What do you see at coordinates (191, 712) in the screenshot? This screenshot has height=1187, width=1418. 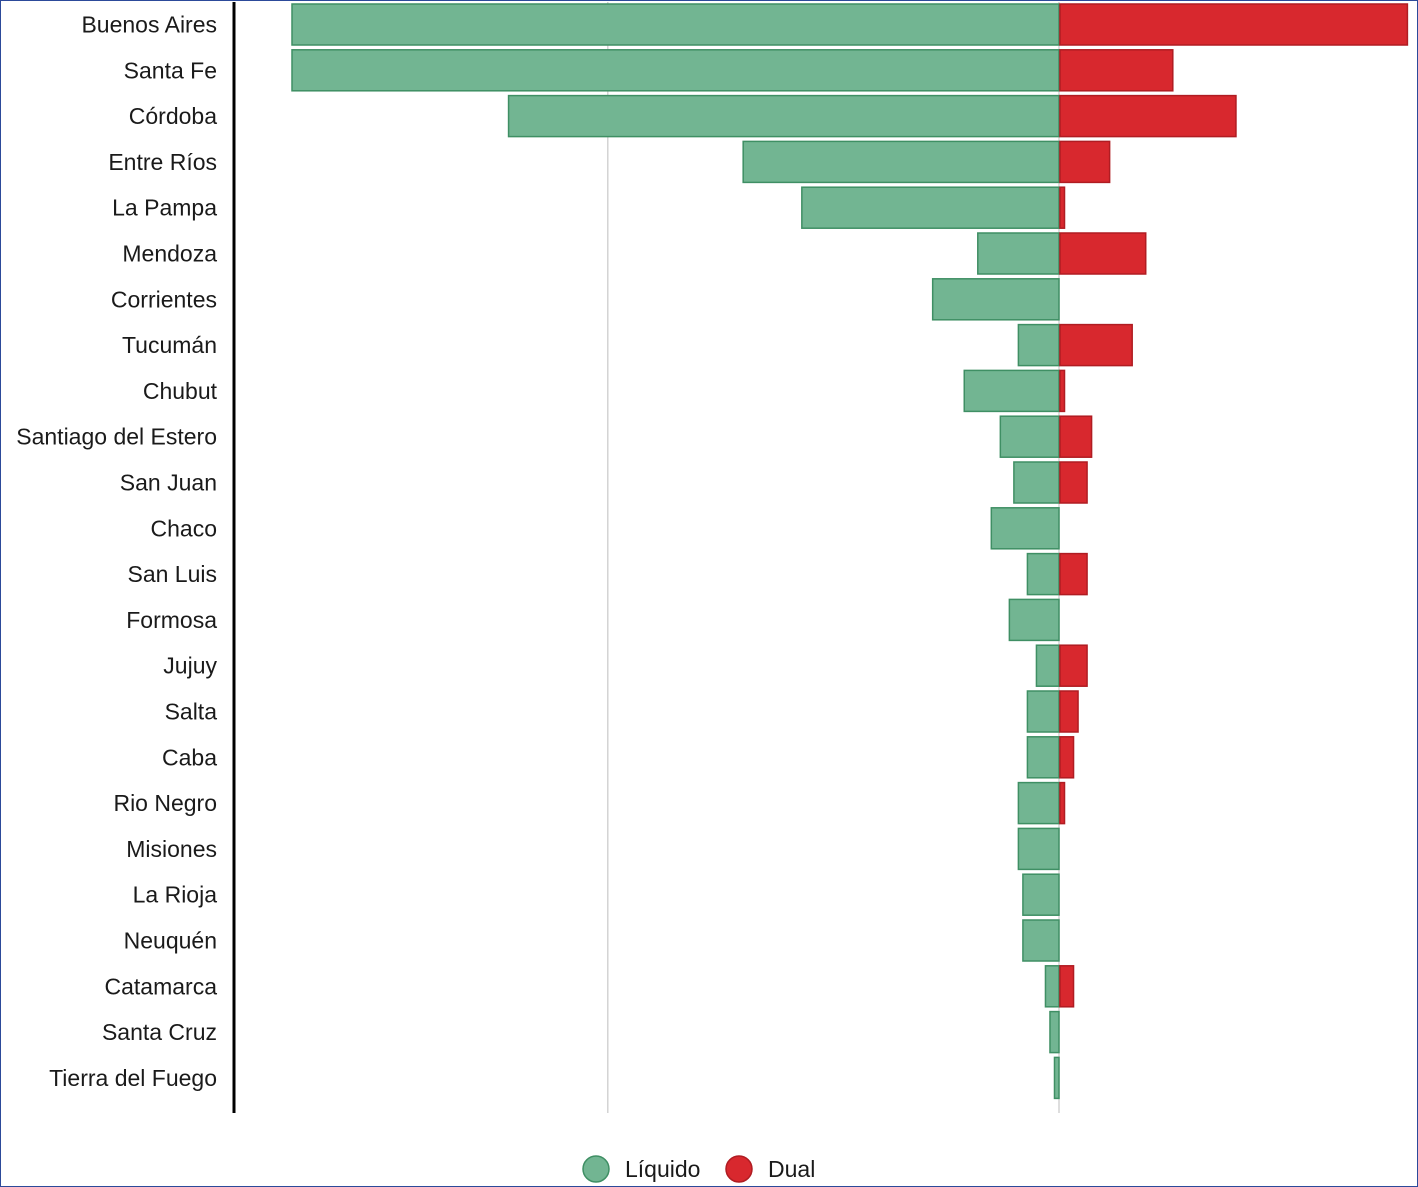 I see `category-label-salta: Salta` at bounding box center [191, 712].